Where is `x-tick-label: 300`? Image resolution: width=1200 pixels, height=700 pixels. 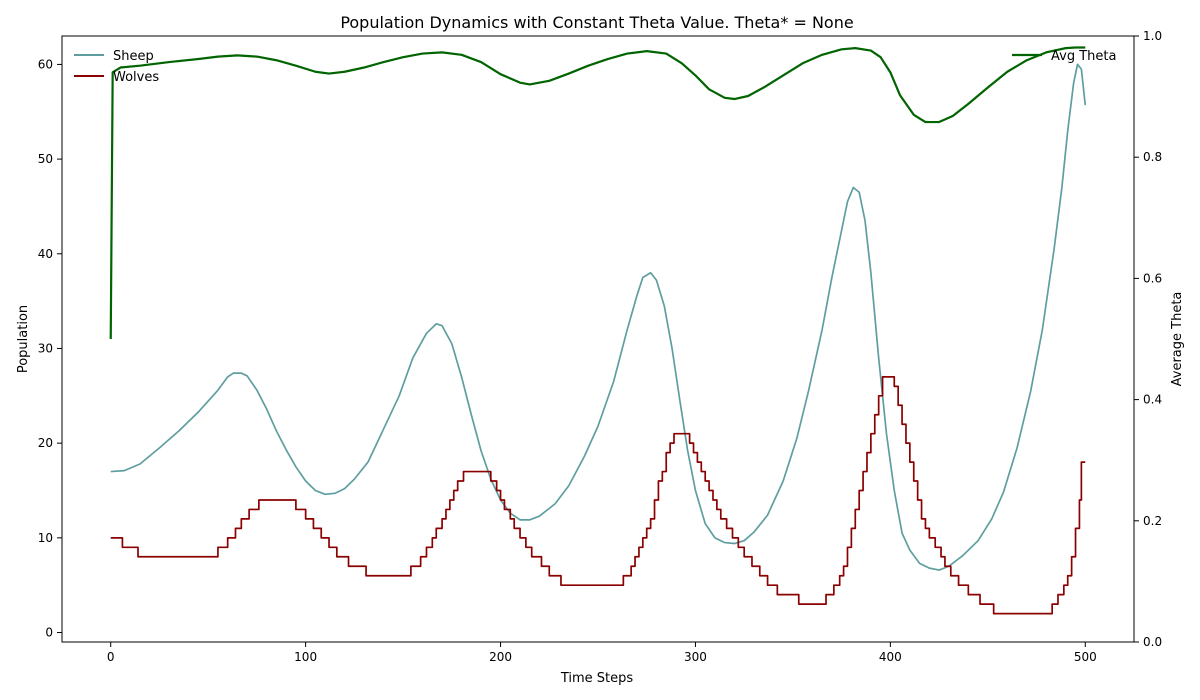
x-tick-label: 300 is located at coordinates (695, 657).